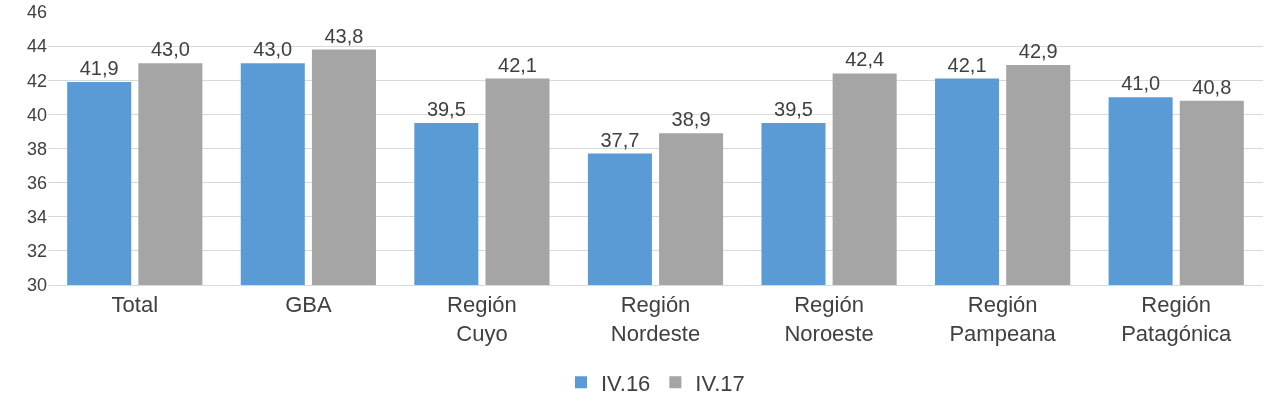 This screenshot has height=414, width=1273. What do you see at coordinates (36, 182) in the screenshot?
I see `y-tick-label: 36` at bounding box center [36, 182].